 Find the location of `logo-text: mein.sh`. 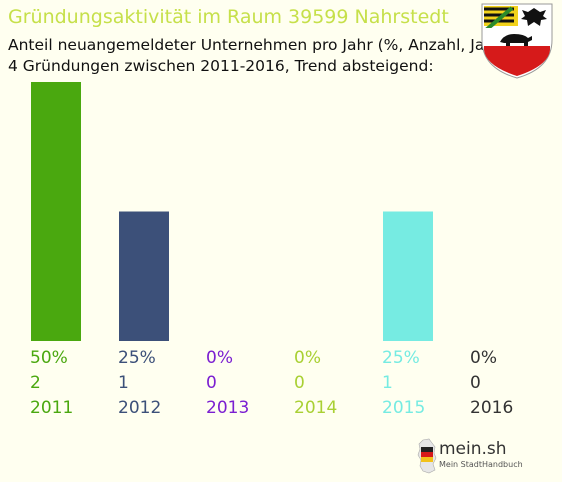

logo-text: mein.sh is located at coordinates (473, 449).